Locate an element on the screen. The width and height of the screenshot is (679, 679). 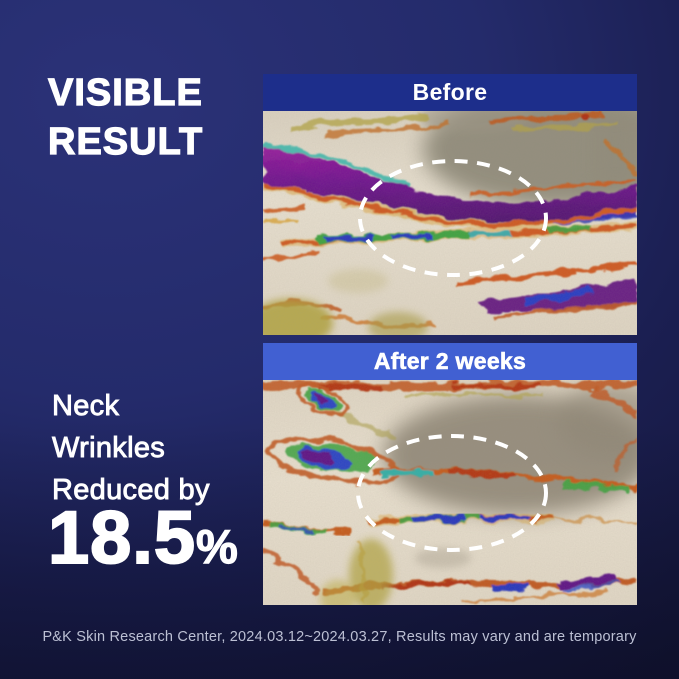
before-header: Before is located at coordinates (450, 92).